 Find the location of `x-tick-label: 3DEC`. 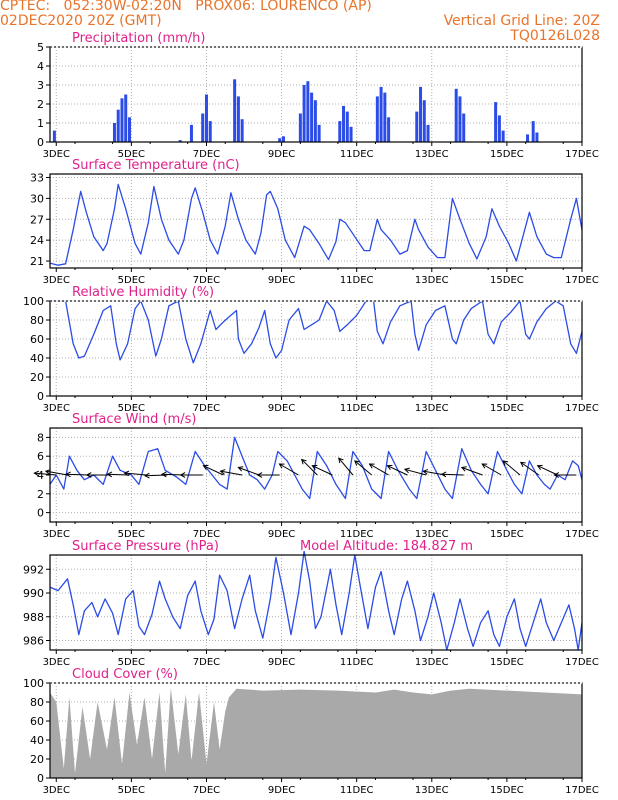

x-tick-label: 3DEC is located at coordinates (56, 790).